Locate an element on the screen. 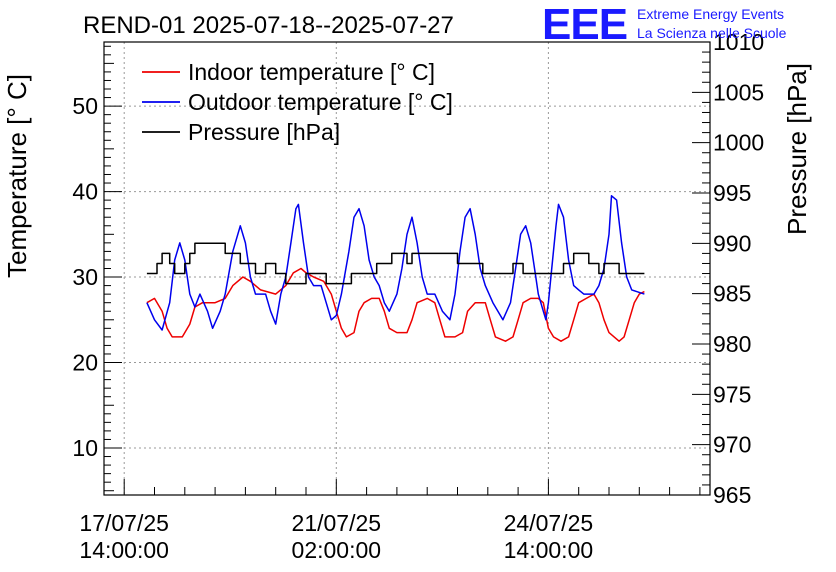 The width and height of the screenshot is (836, 572). legend-label: Outdoor temperature [° C] is located at coordinates (320, 102).